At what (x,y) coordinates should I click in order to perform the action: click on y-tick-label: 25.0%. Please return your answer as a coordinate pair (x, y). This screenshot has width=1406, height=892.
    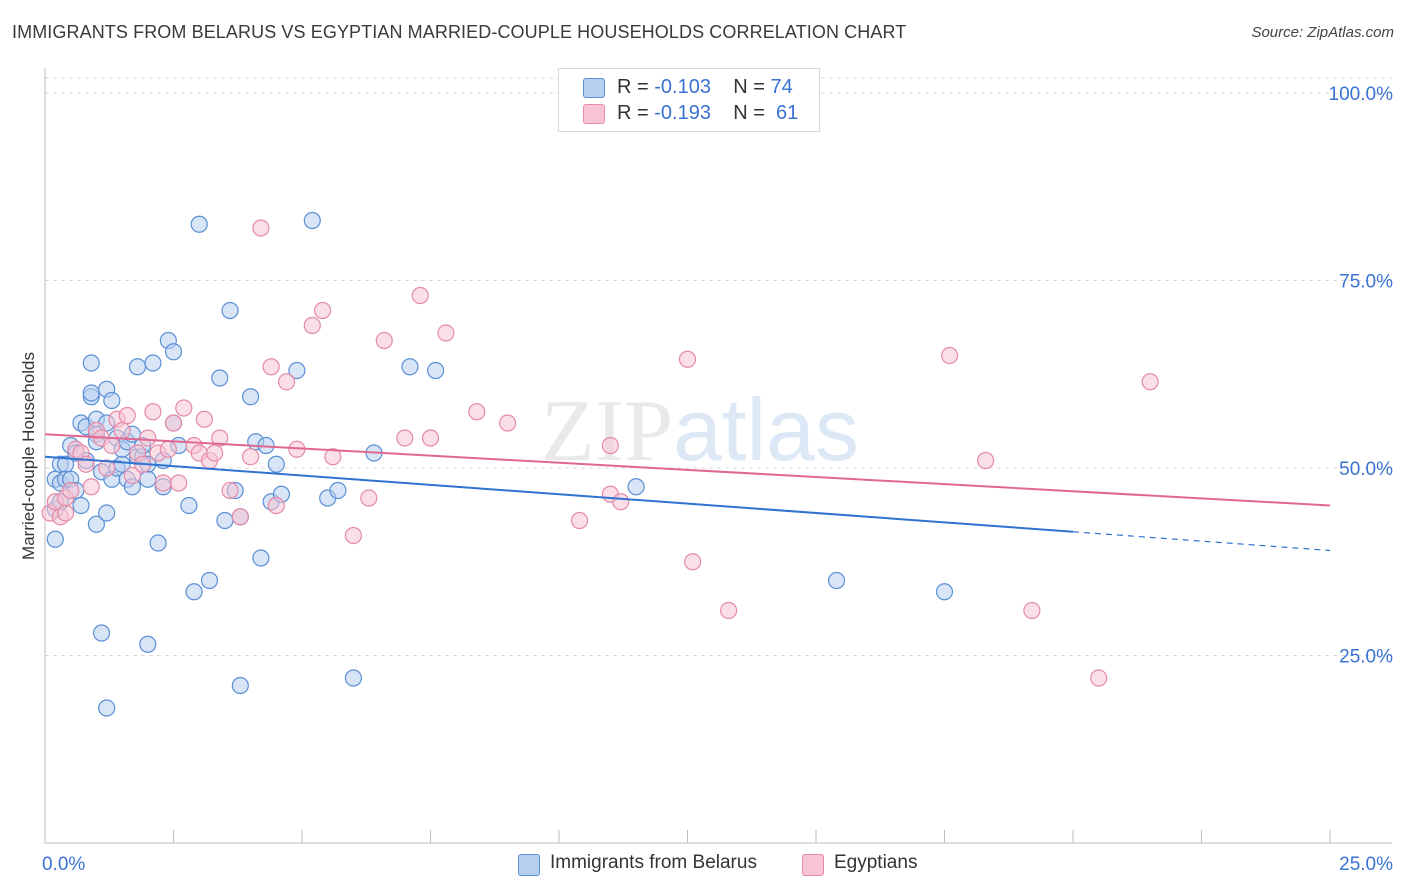
    Looking at the image, I should click on (1366, 657).